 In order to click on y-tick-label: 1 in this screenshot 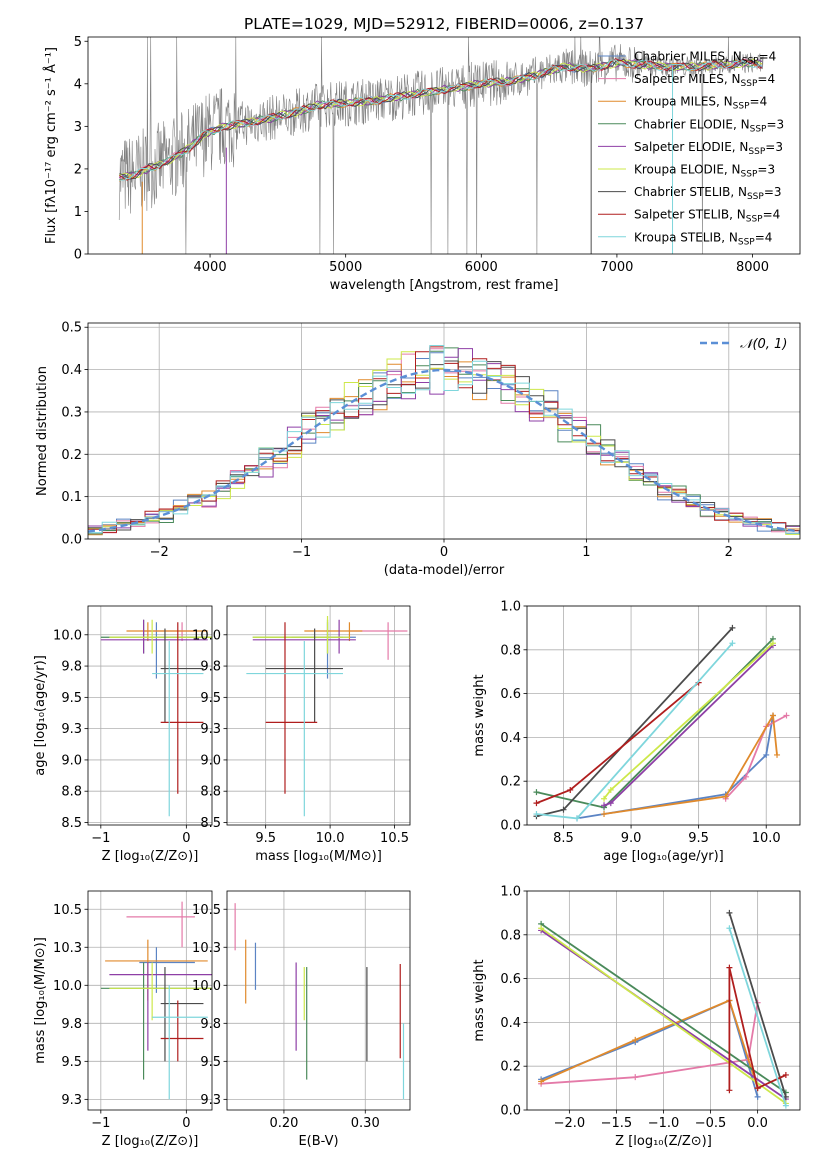, I will do `click(78, 212)`.